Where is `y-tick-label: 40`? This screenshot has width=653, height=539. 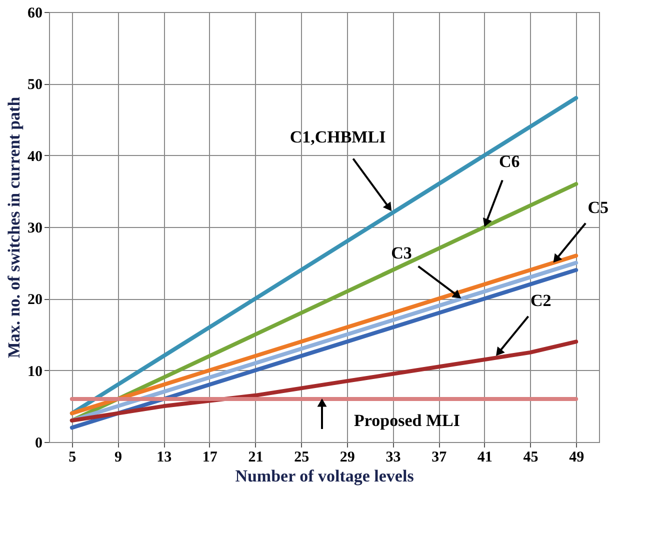 y-tick-label: 40 is located at coordinates (35, 156).